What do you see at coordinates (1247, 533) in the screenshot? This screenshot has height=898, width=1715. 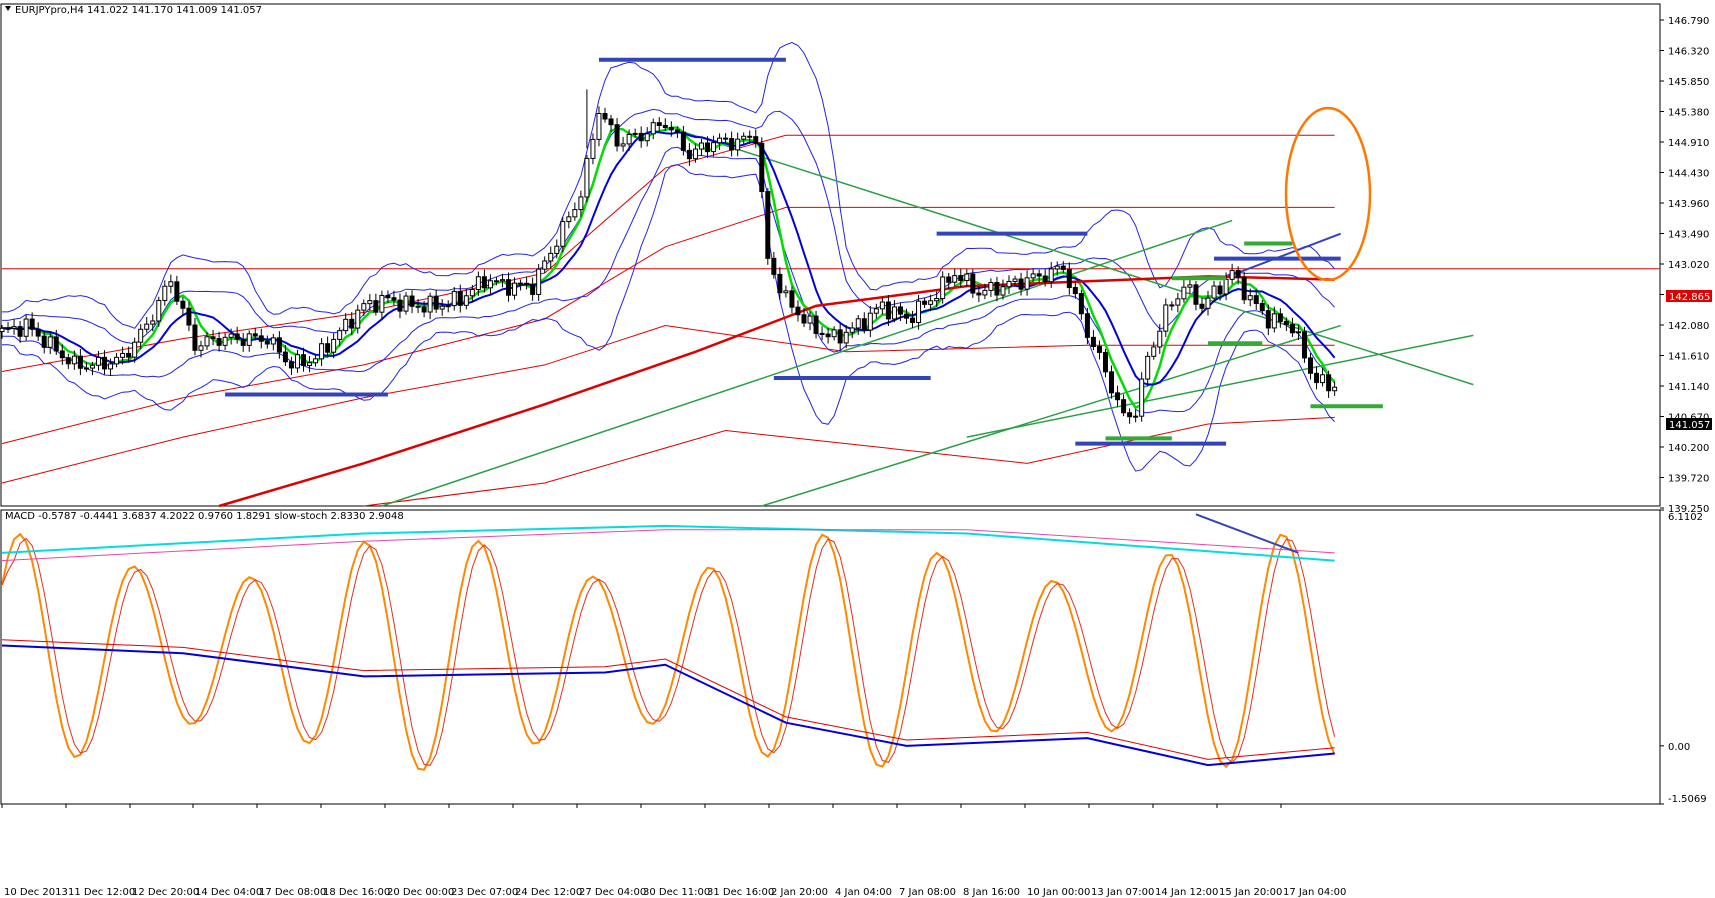 I see `divergence-line` at bounding box center [1247, 533].